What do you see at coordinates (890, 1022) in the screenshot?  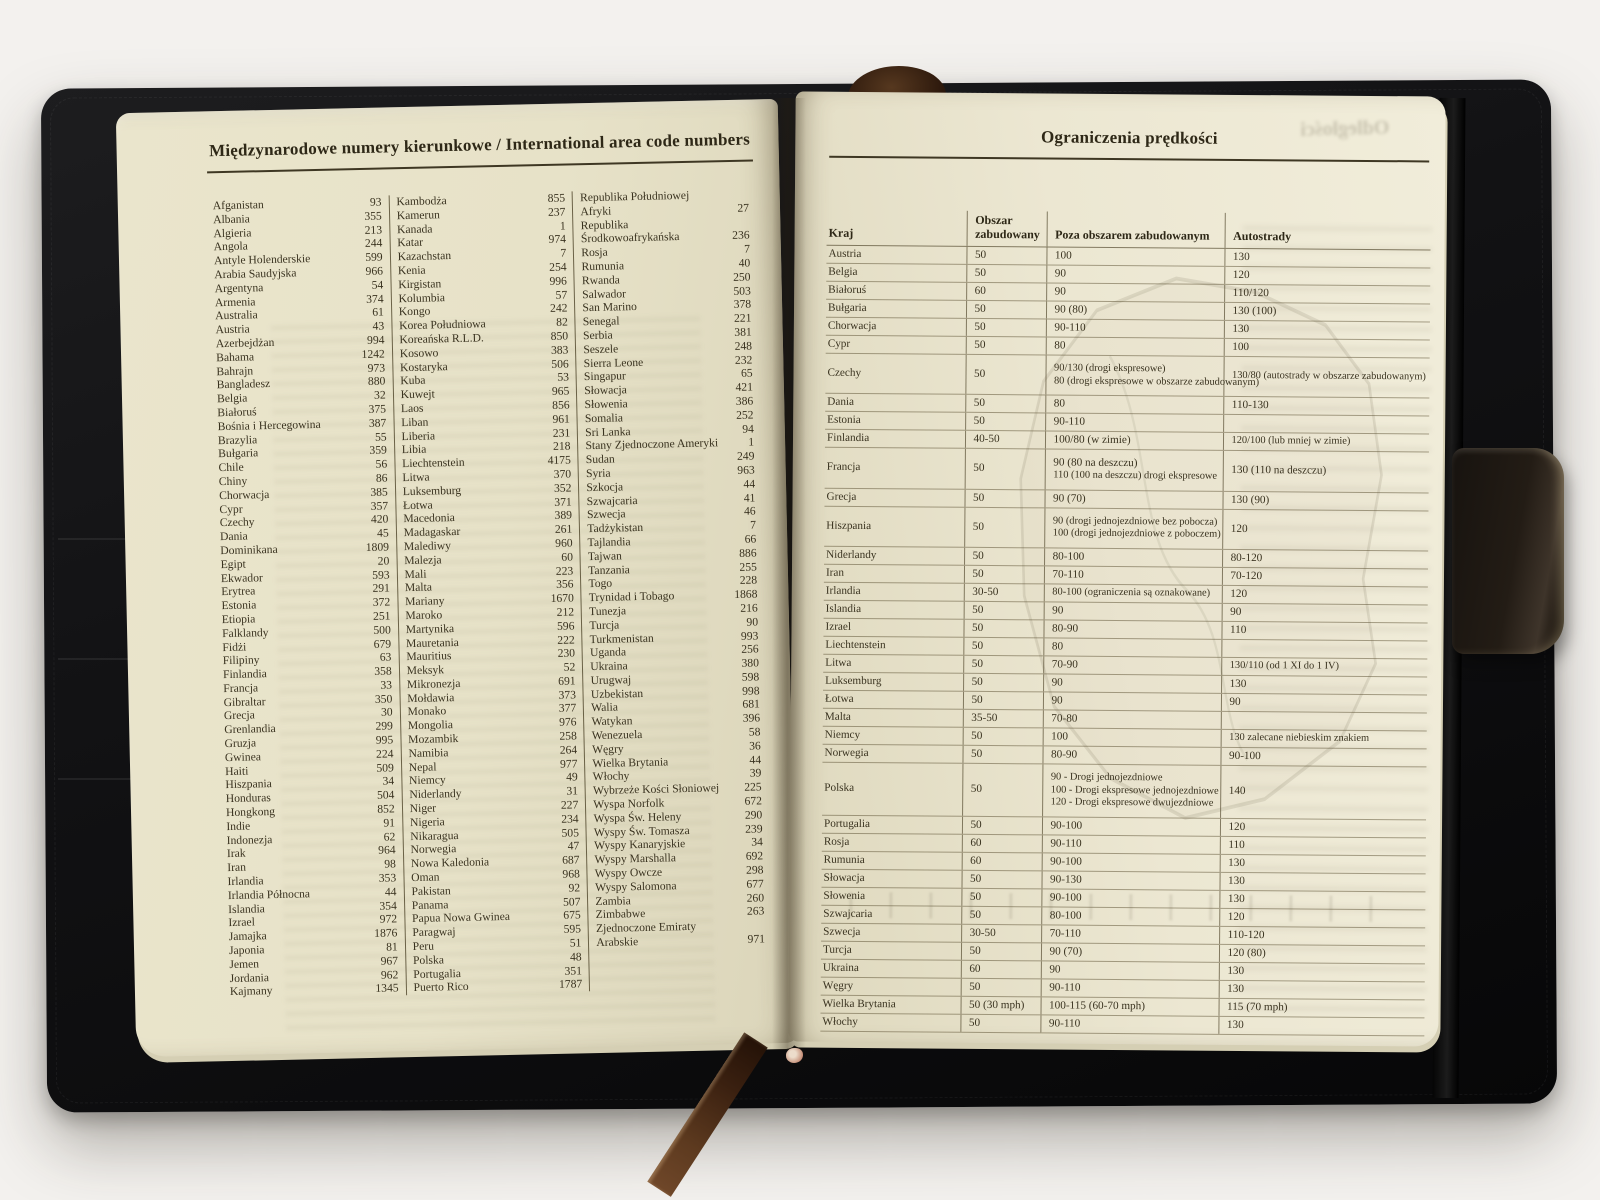 I see `table-cell: Włochy` at bounding box center [890, 1022].